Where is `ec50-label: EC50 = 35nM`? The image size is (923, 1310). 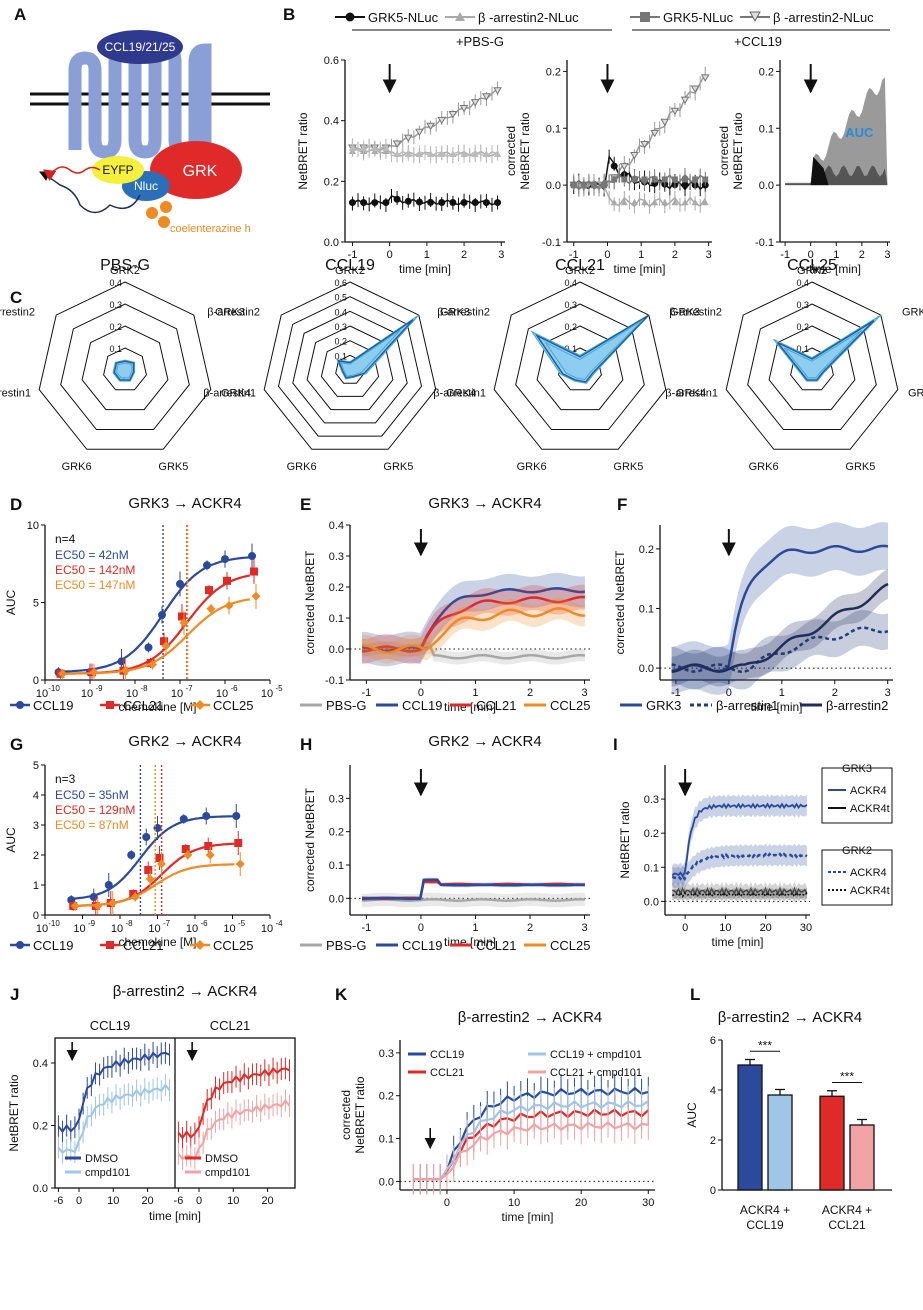 ec50-label: EC50 = 35nM is located at coordinates (92, 795).